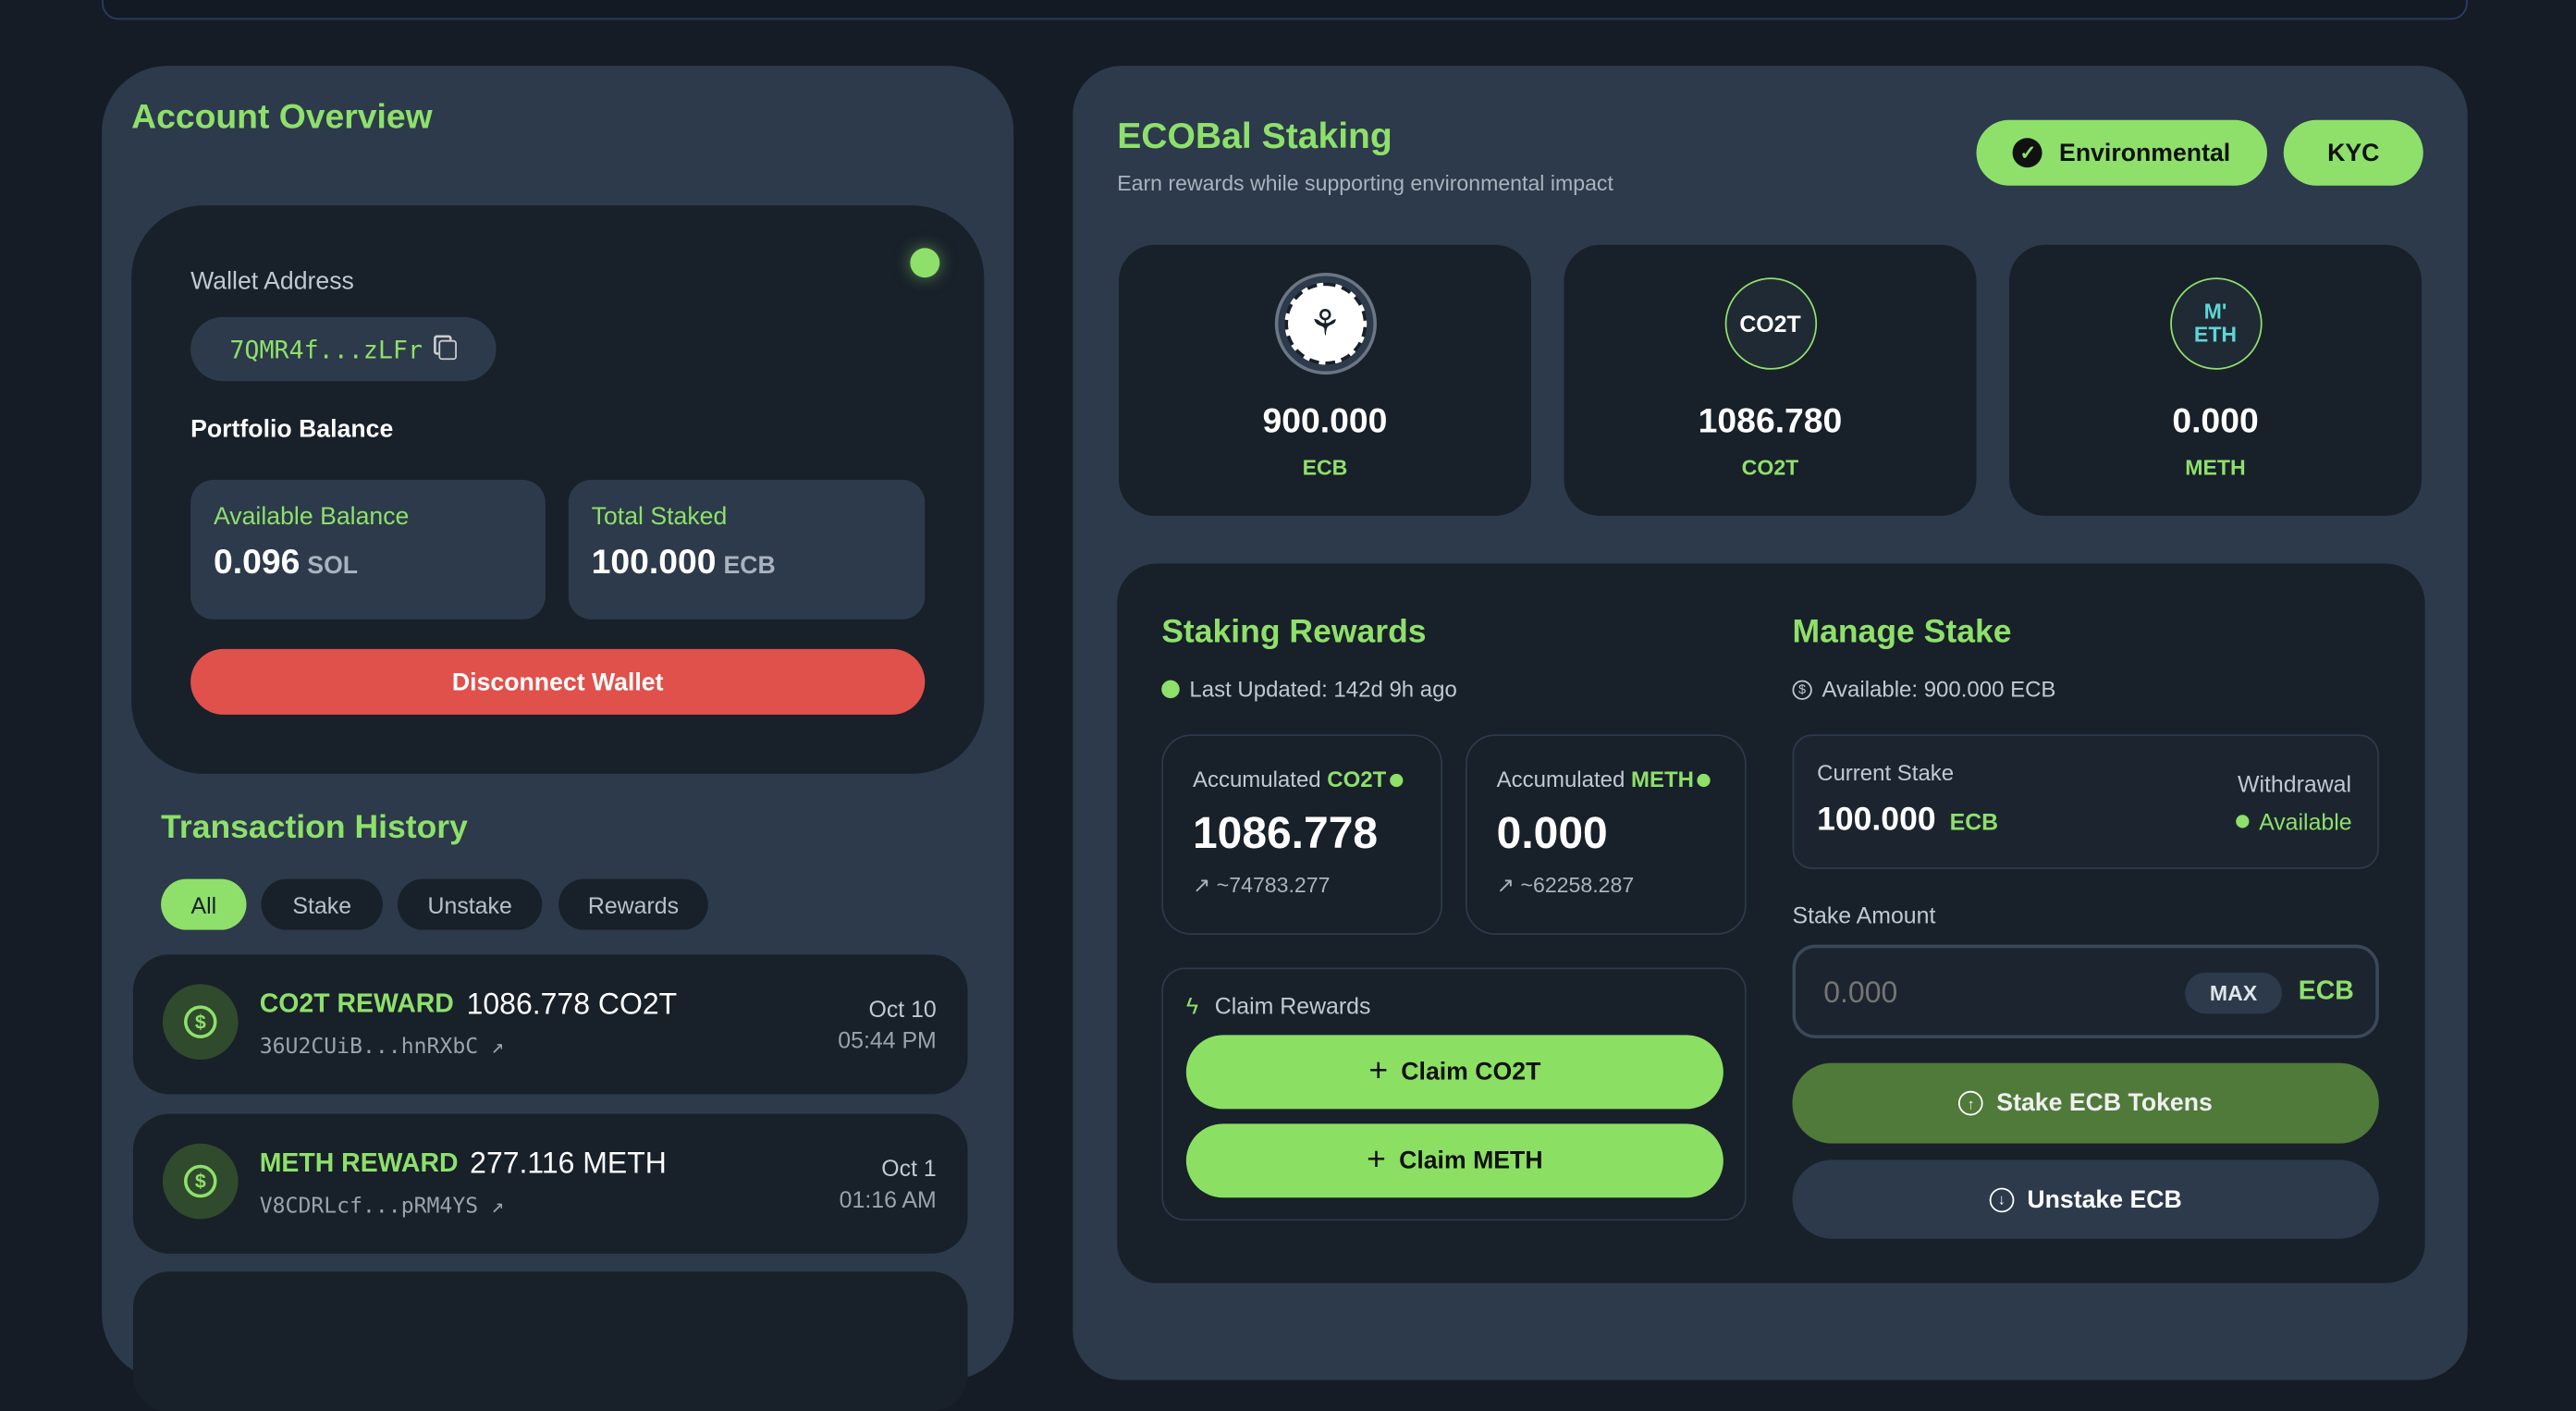  I want to click on last-updated: Last Updated: 142d 9h ago, so click(1309, 689).